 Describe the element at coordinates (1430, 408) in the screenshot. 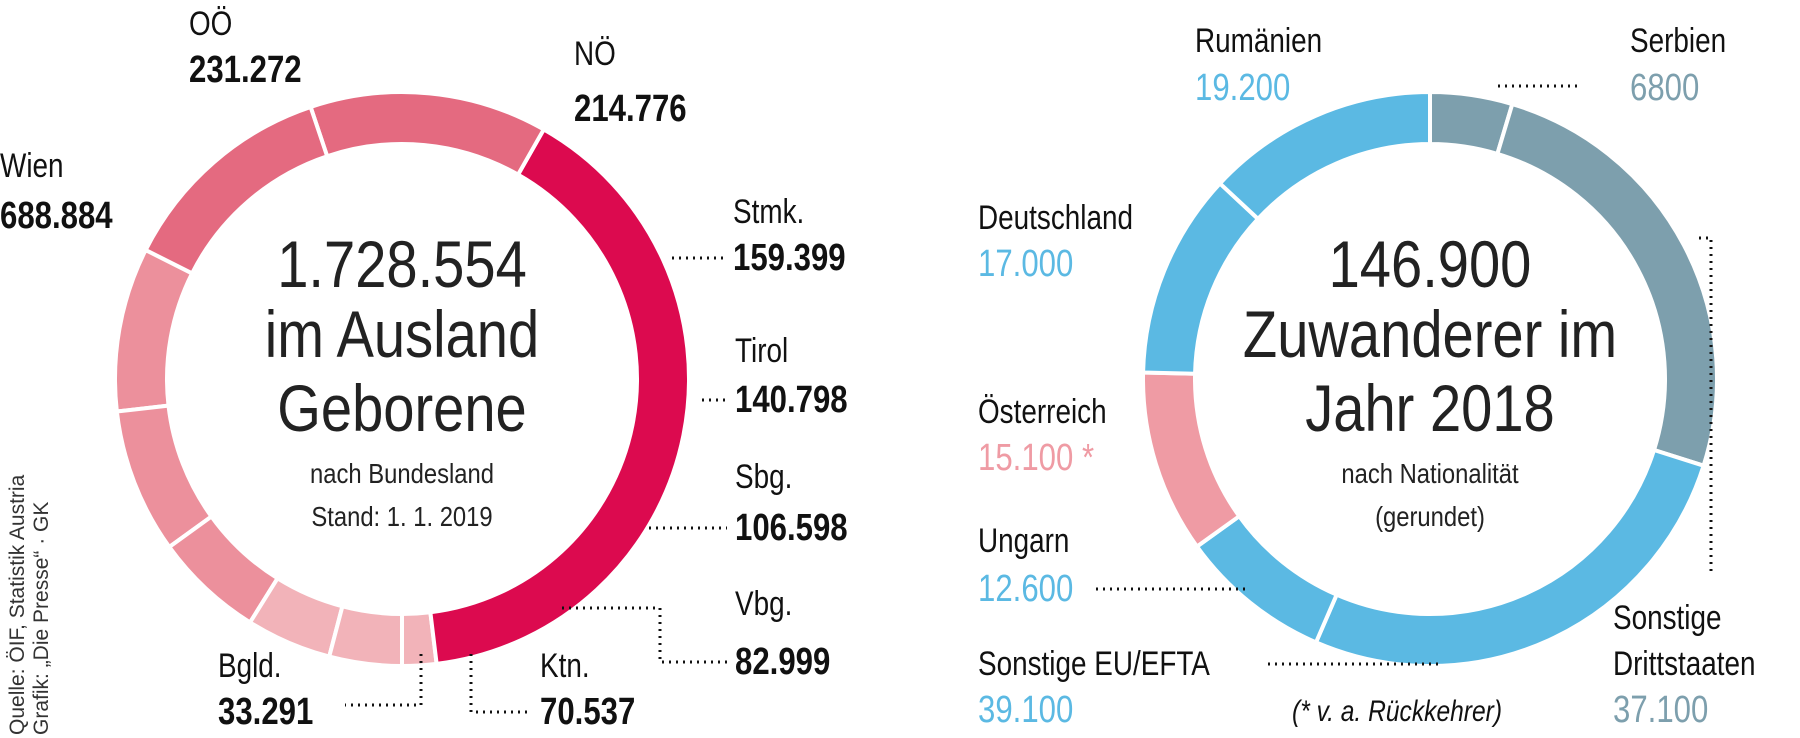

I see `center-line-2: Jahr 2018` at that location.